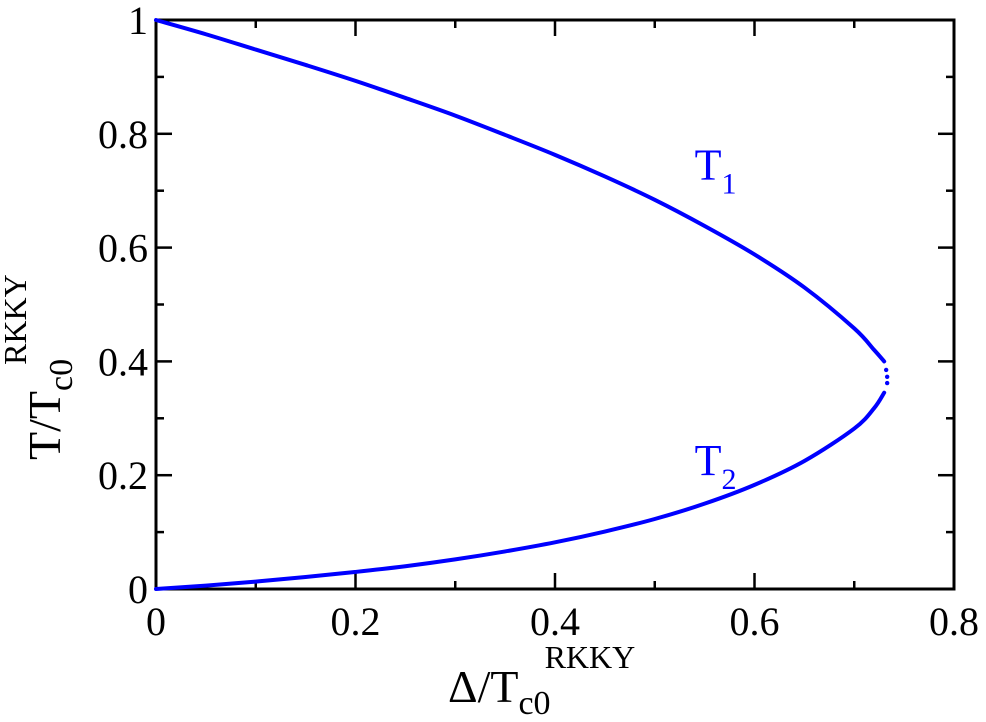 The height and width of the screenshot is (722, 986). What do you see at coordinates (156, 621) in the screenshot?
I see `x-tick-label: 0` at bounding box center [156, 621].